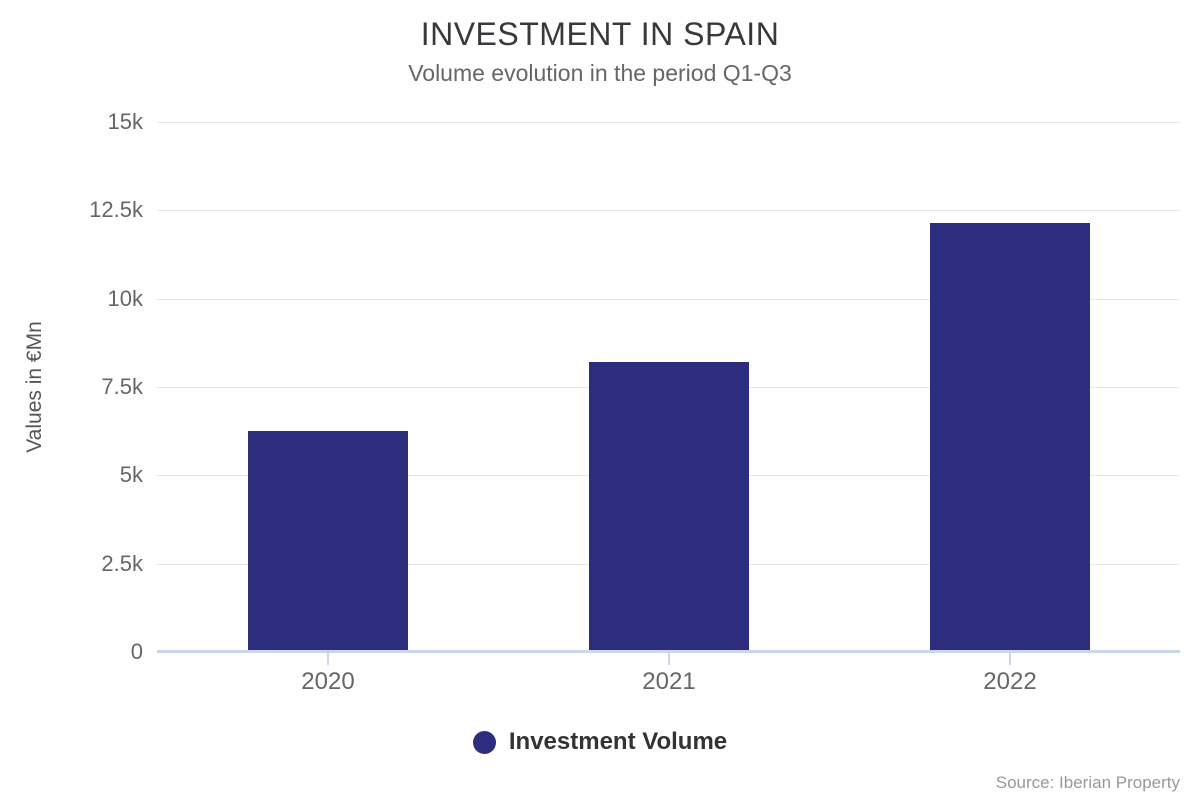  What do you see at coordinates (136, 651) in the screenshot?
I see `y-tick-label-0: 0` at bounding box center [136, 651].